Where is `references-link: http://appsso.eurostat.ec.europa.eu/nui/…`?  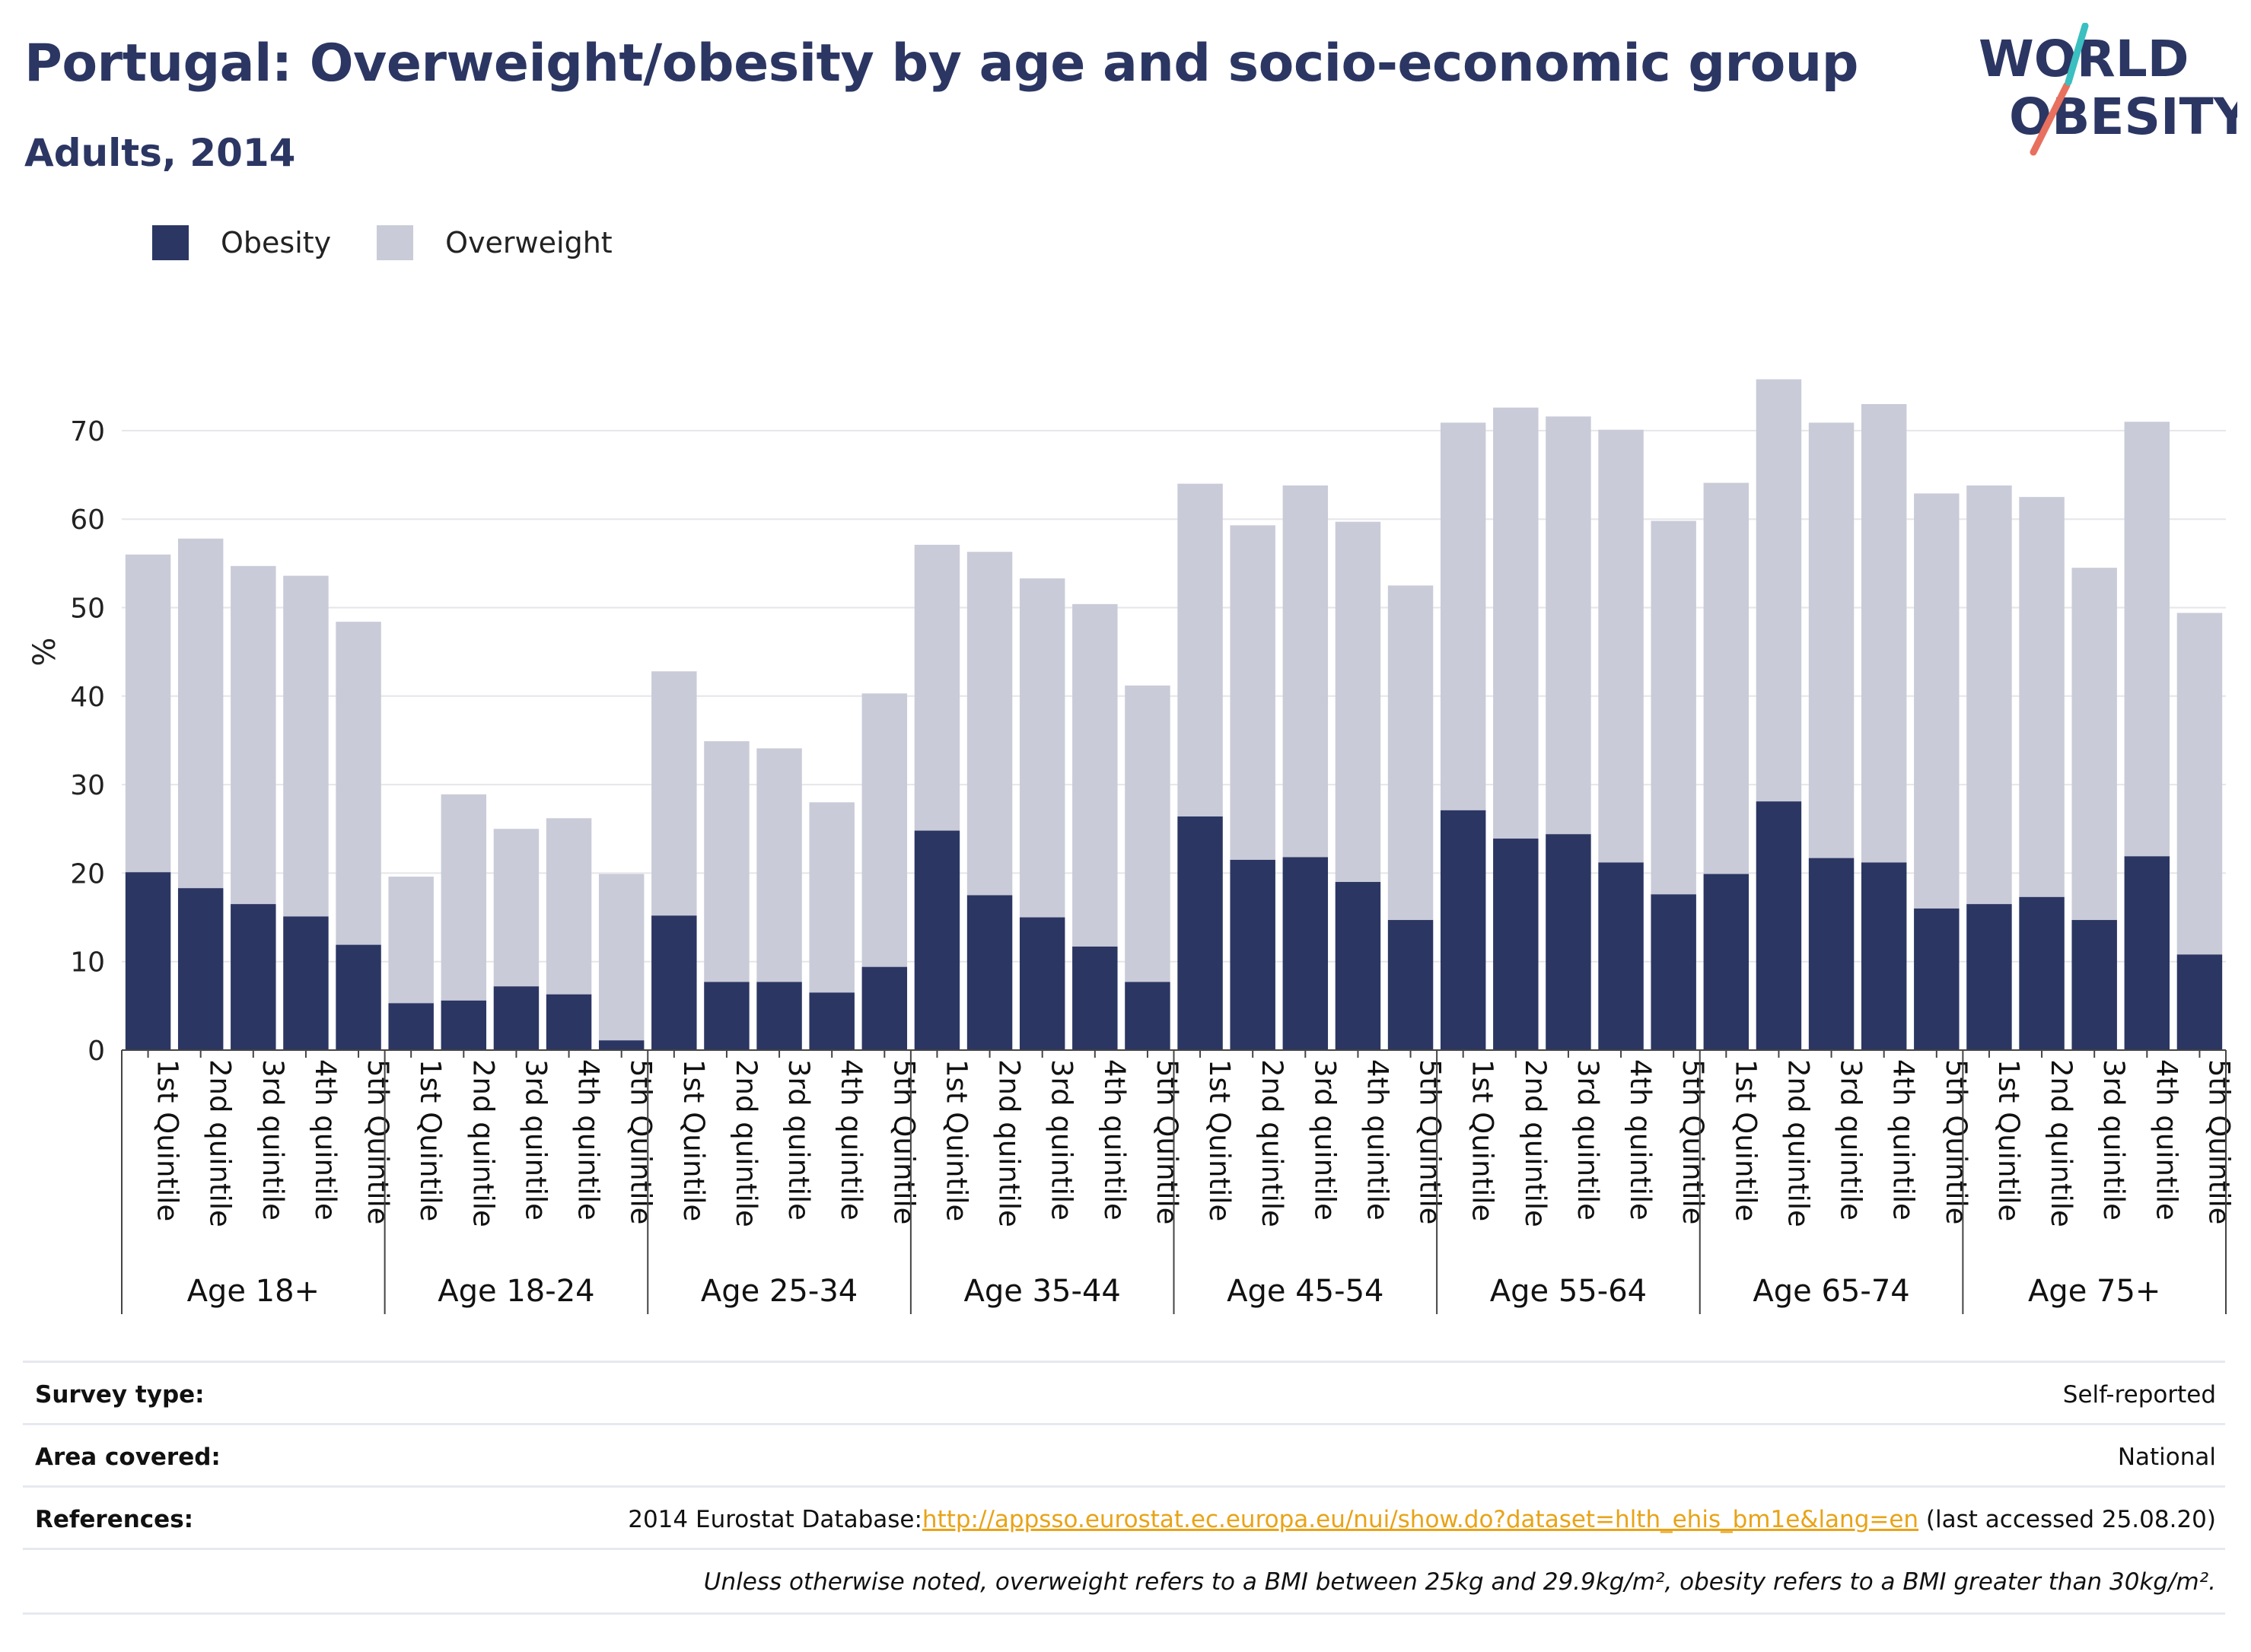 references-link: http://appsso.eurostat.ec.europa.eu/nui/… is located at coordinates (1420, 1519).